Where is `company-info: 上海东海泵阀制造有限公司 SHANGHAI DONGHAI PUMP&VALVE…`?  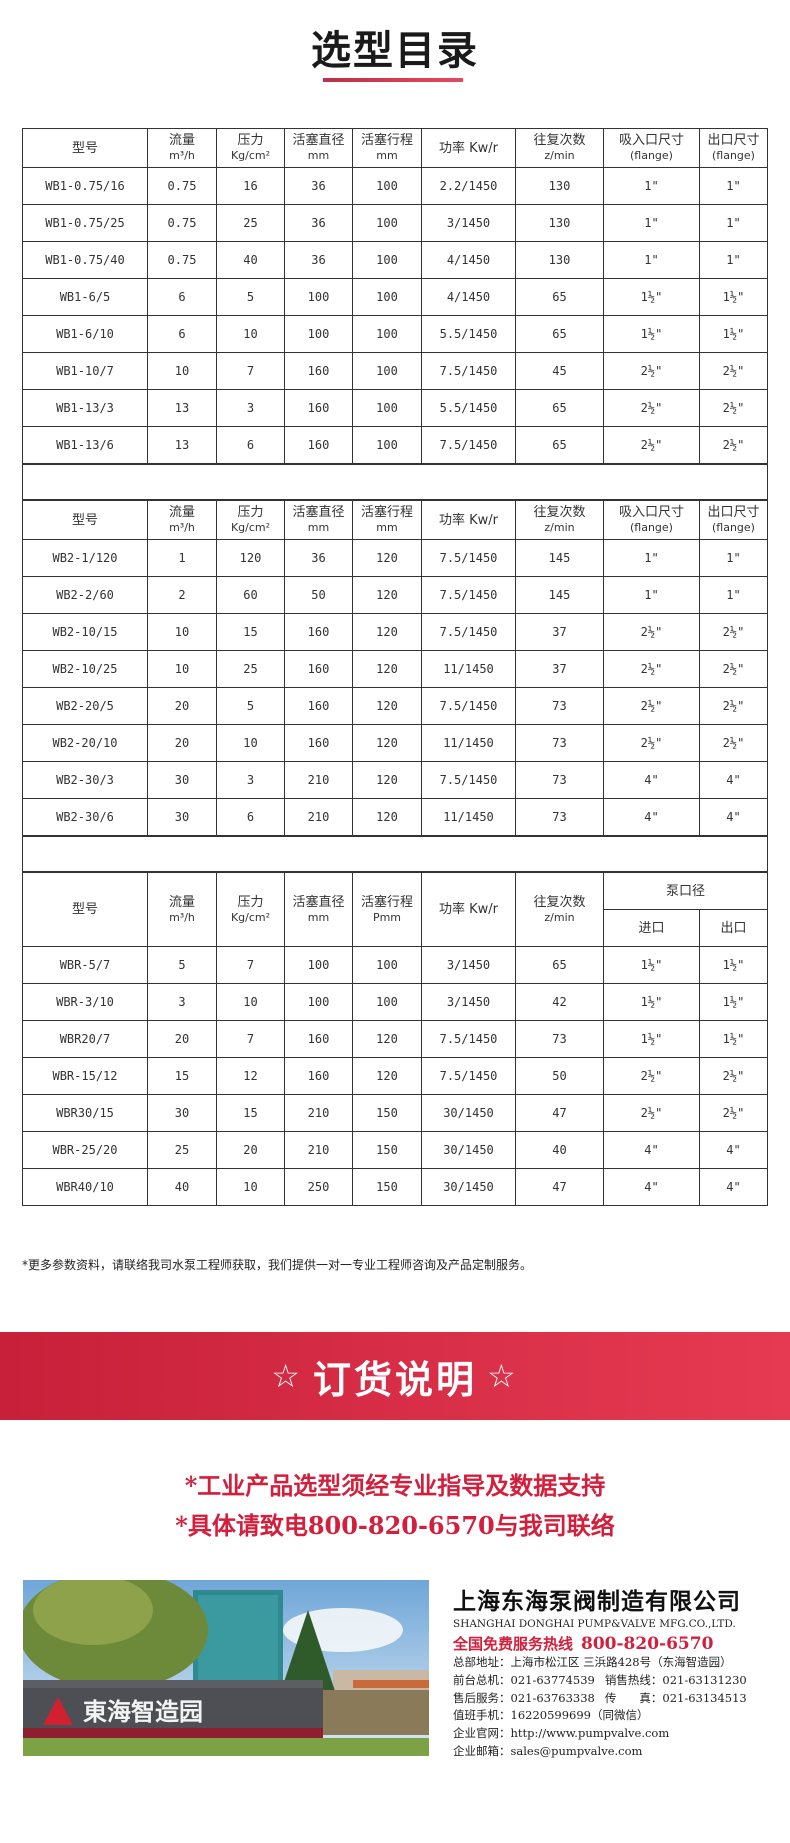 company-info: 上海东海泵阀制造有限公司 SHANGHAI DONGHAI PUMP&VALVE… is located at coordinates (613, 1671).